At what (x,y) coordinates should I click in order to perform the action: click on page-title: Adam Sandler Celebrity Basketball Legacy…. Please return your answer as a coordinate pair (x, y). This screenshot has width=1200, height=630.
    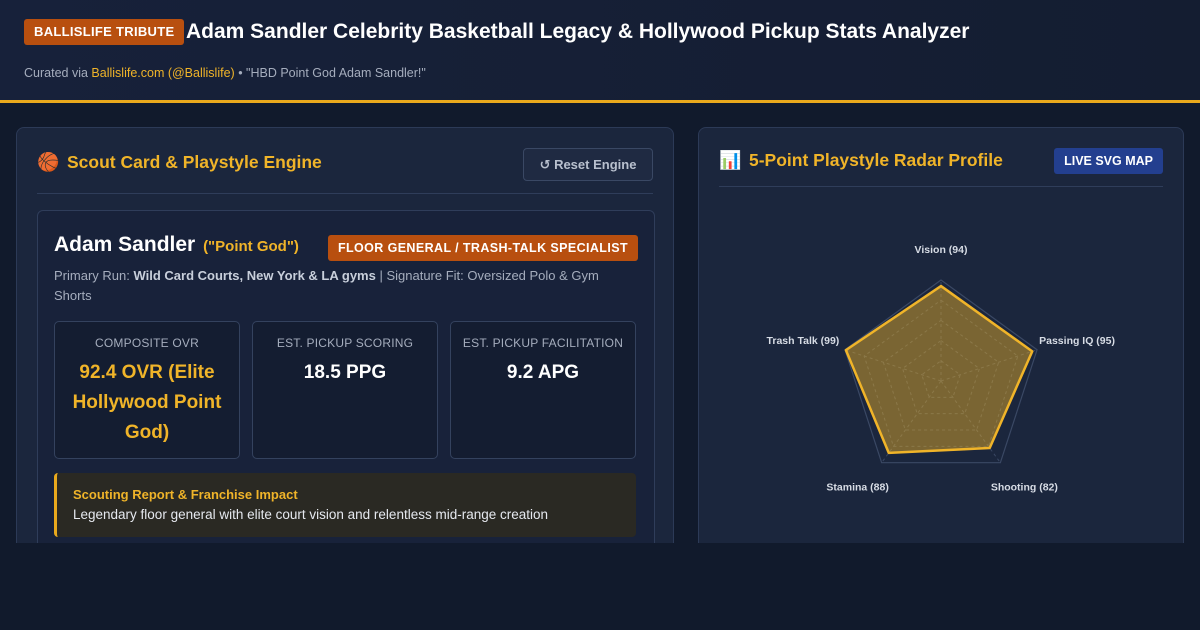
    Looking at the image, I should click on (578, 31).